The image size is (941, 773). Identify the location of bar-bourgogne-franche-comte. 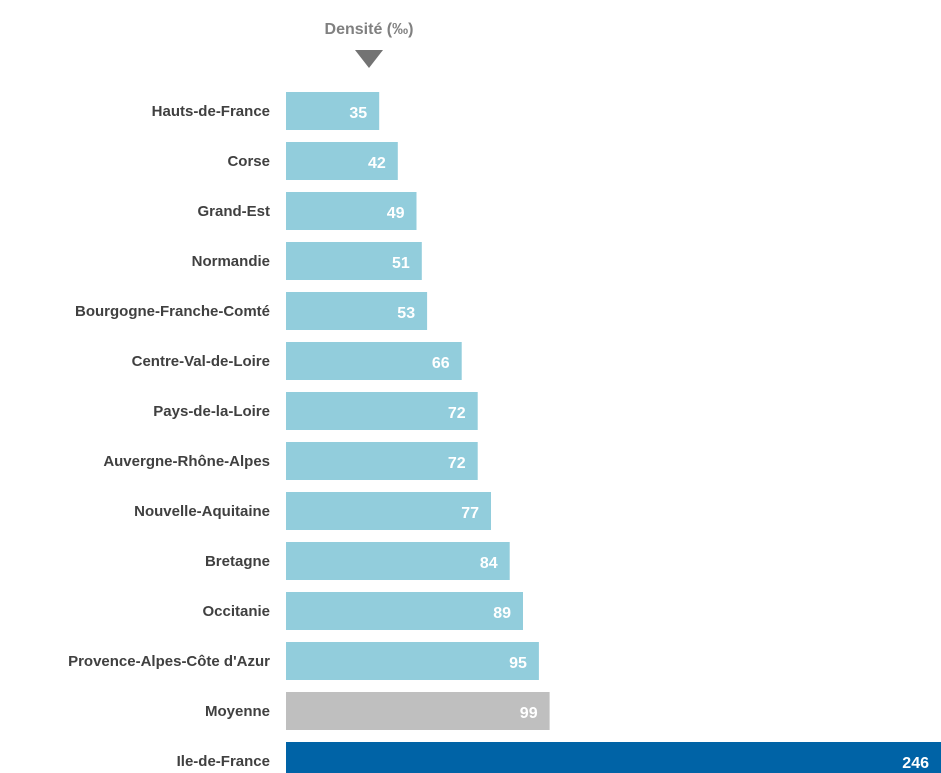
(357, 311).